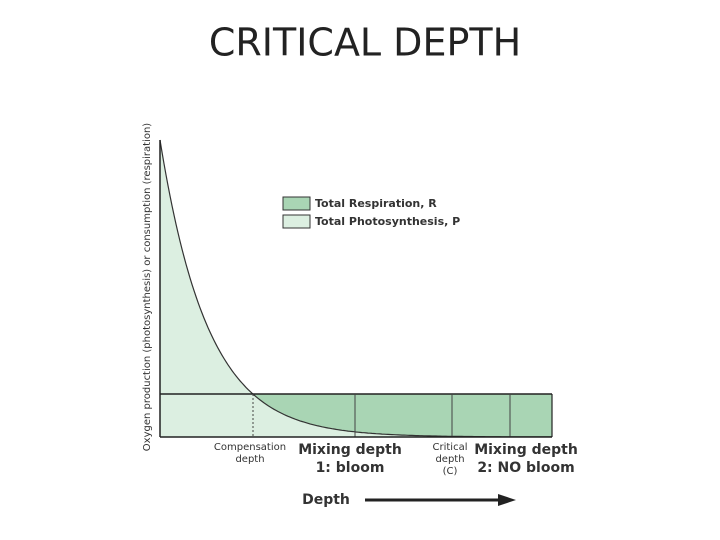  What do you see at coordinates (525, 468) in the screenshot?
I see `label: 2: NO bloom` at bounding box center [525, 468].